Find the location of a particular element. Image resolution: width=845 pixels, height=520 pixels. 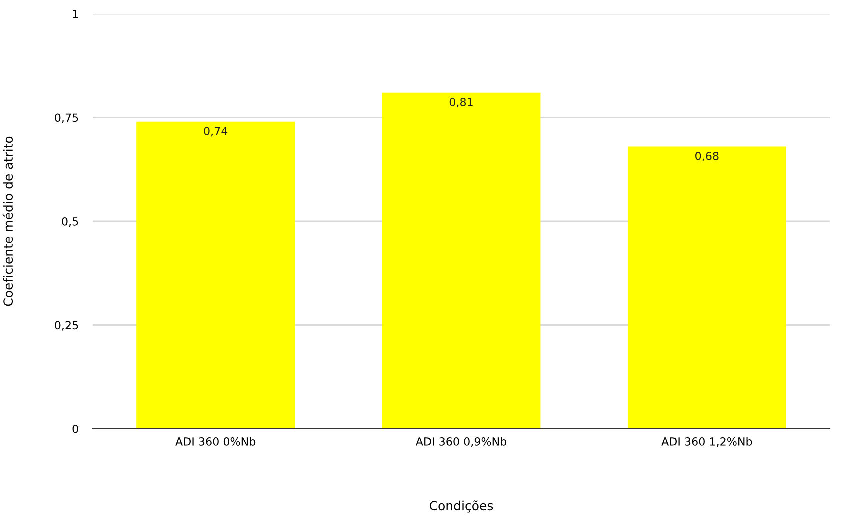

y-axis-title: Coeficiente médio de atrito is located at coordinates (8, 221).